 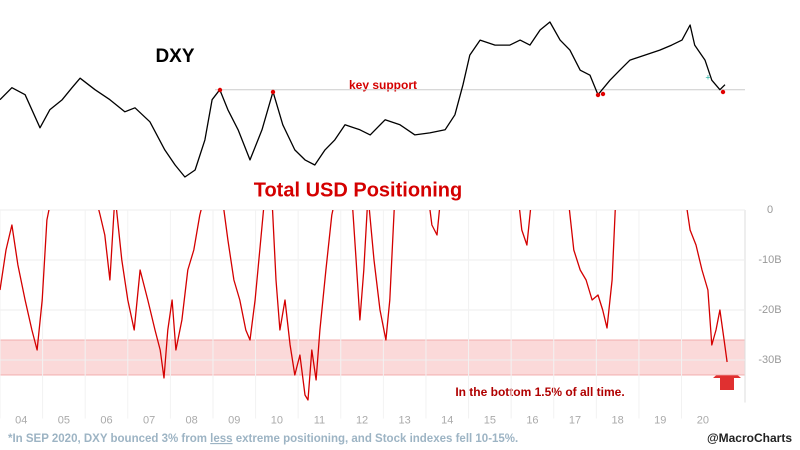 I want to click on x-tick-label: 19, so click(x=660, y=420).